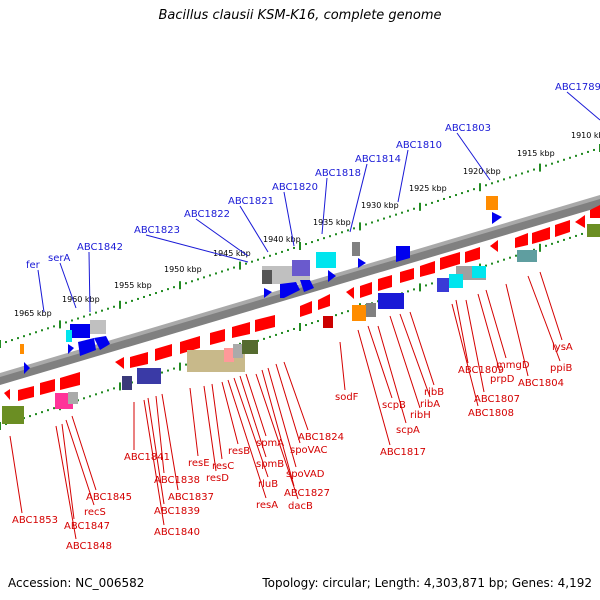 The image size is (600, 600). Describe the element at coordinates (309, 450) in the screenshot. I see `gene-label-bottom: spoVAC` at that location.